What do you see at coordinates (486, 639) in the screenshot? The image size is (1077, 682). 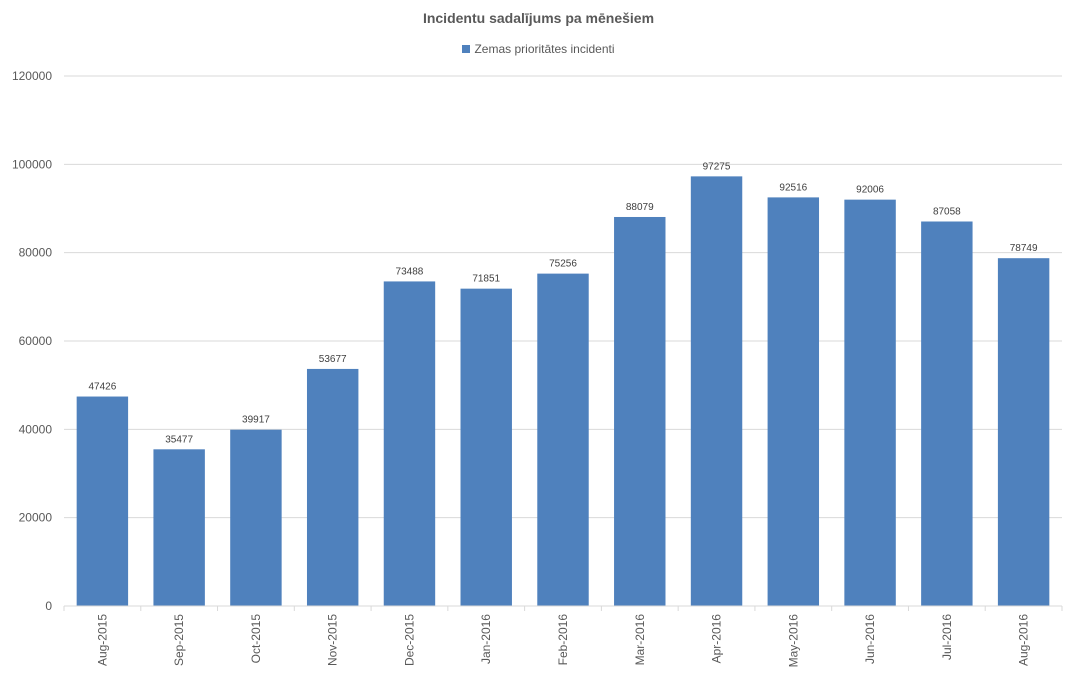 I see `x-tick-label: Jan-2016` at bounding box center [486, 639].